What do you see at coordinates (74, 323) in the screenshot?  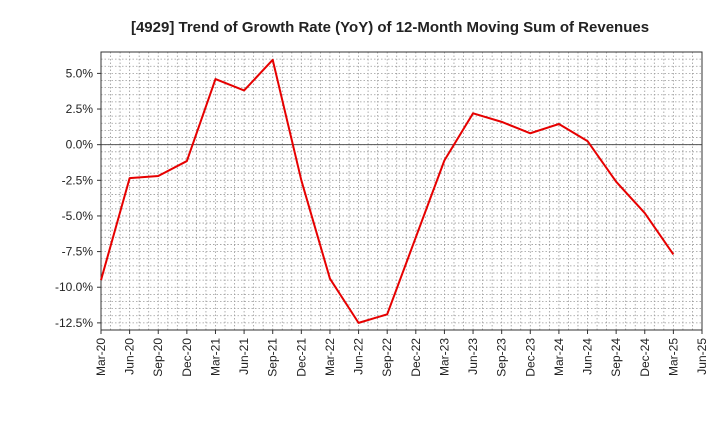 I see `y-tick-label: -12.5%` at bounding box center [74, 323].